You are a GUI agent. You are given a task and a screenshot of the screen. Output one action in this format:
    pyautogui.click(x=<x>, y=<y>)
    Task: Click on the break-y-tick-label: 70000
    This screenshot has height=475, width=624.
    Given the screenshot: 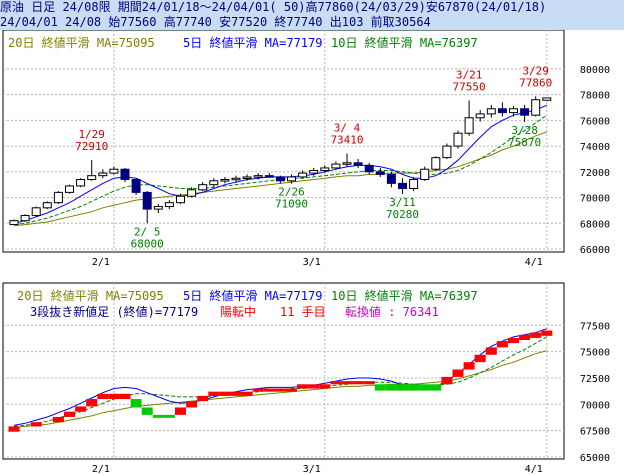 What is the action you would take?
    pyautogui.click(x=595, y=405)
    